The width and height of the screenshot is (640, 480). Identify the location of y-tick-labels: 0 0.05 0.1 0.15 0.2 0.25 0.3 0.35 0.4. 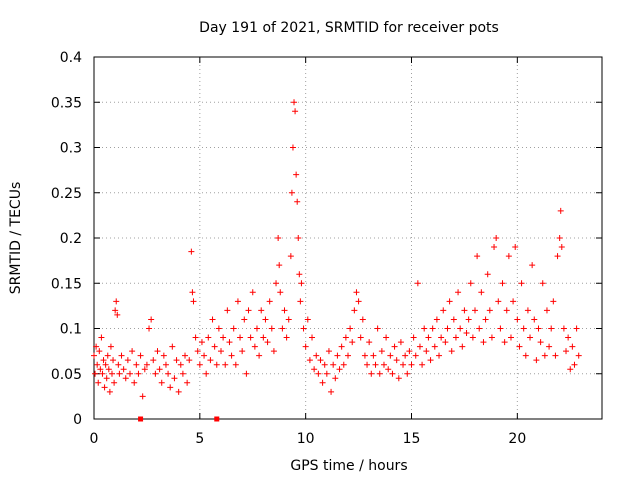
(66, 239).